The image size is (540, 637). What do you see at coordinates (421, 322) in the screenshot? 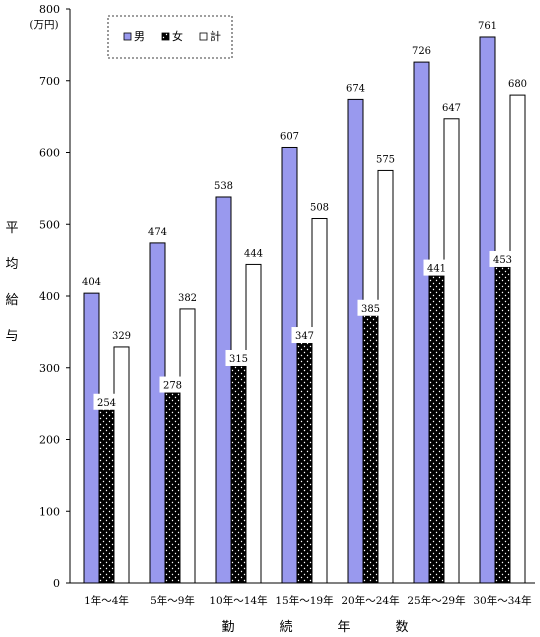
I see `bar-男-6` at bounding box center [421, 322].